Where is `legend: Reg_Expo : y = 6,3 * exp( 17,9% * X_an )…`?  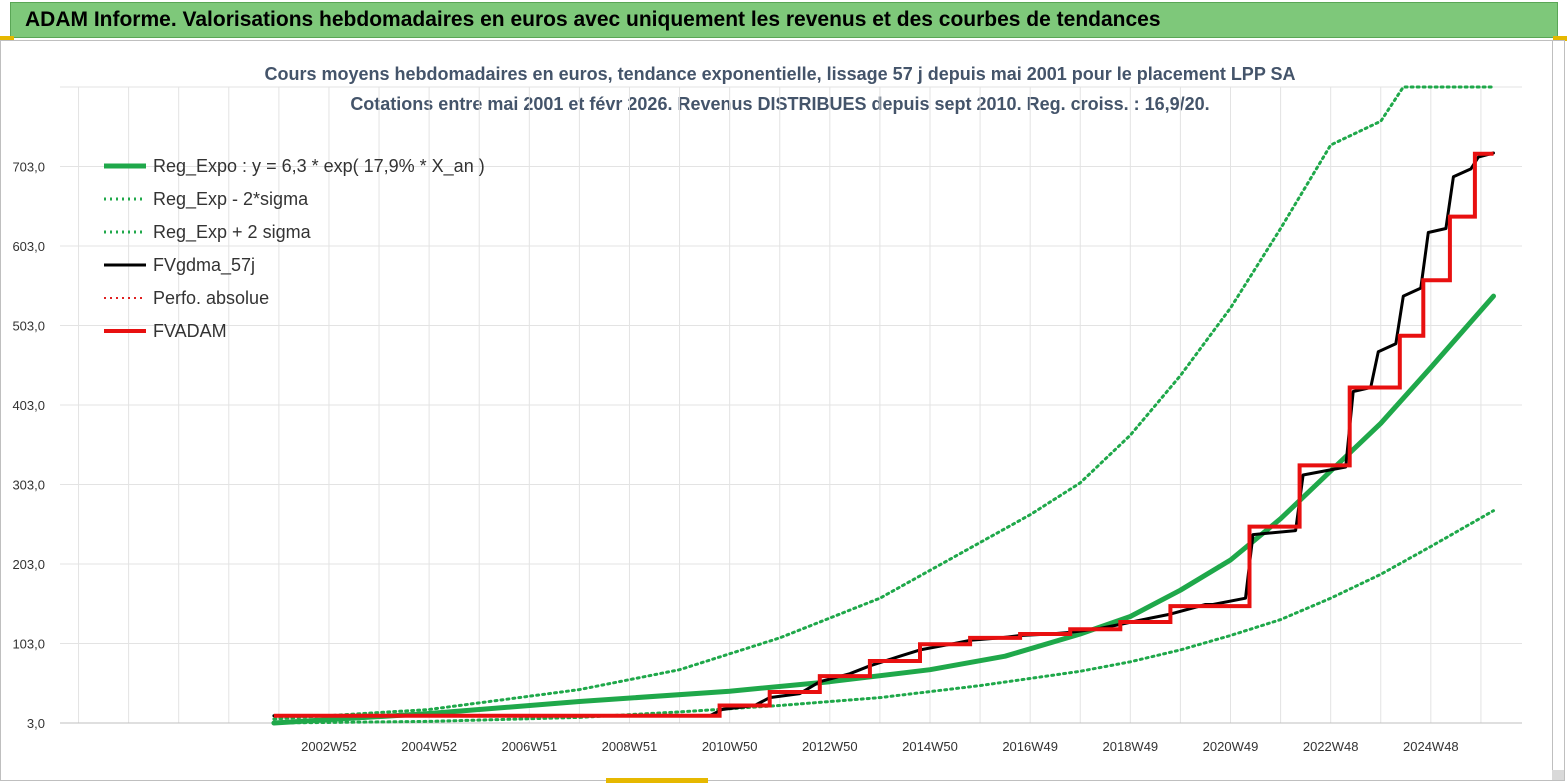 legend: Reg_Expo : y = 6,3 * exp( 17,9% * X_an )… is located at coordinates (294, 248).